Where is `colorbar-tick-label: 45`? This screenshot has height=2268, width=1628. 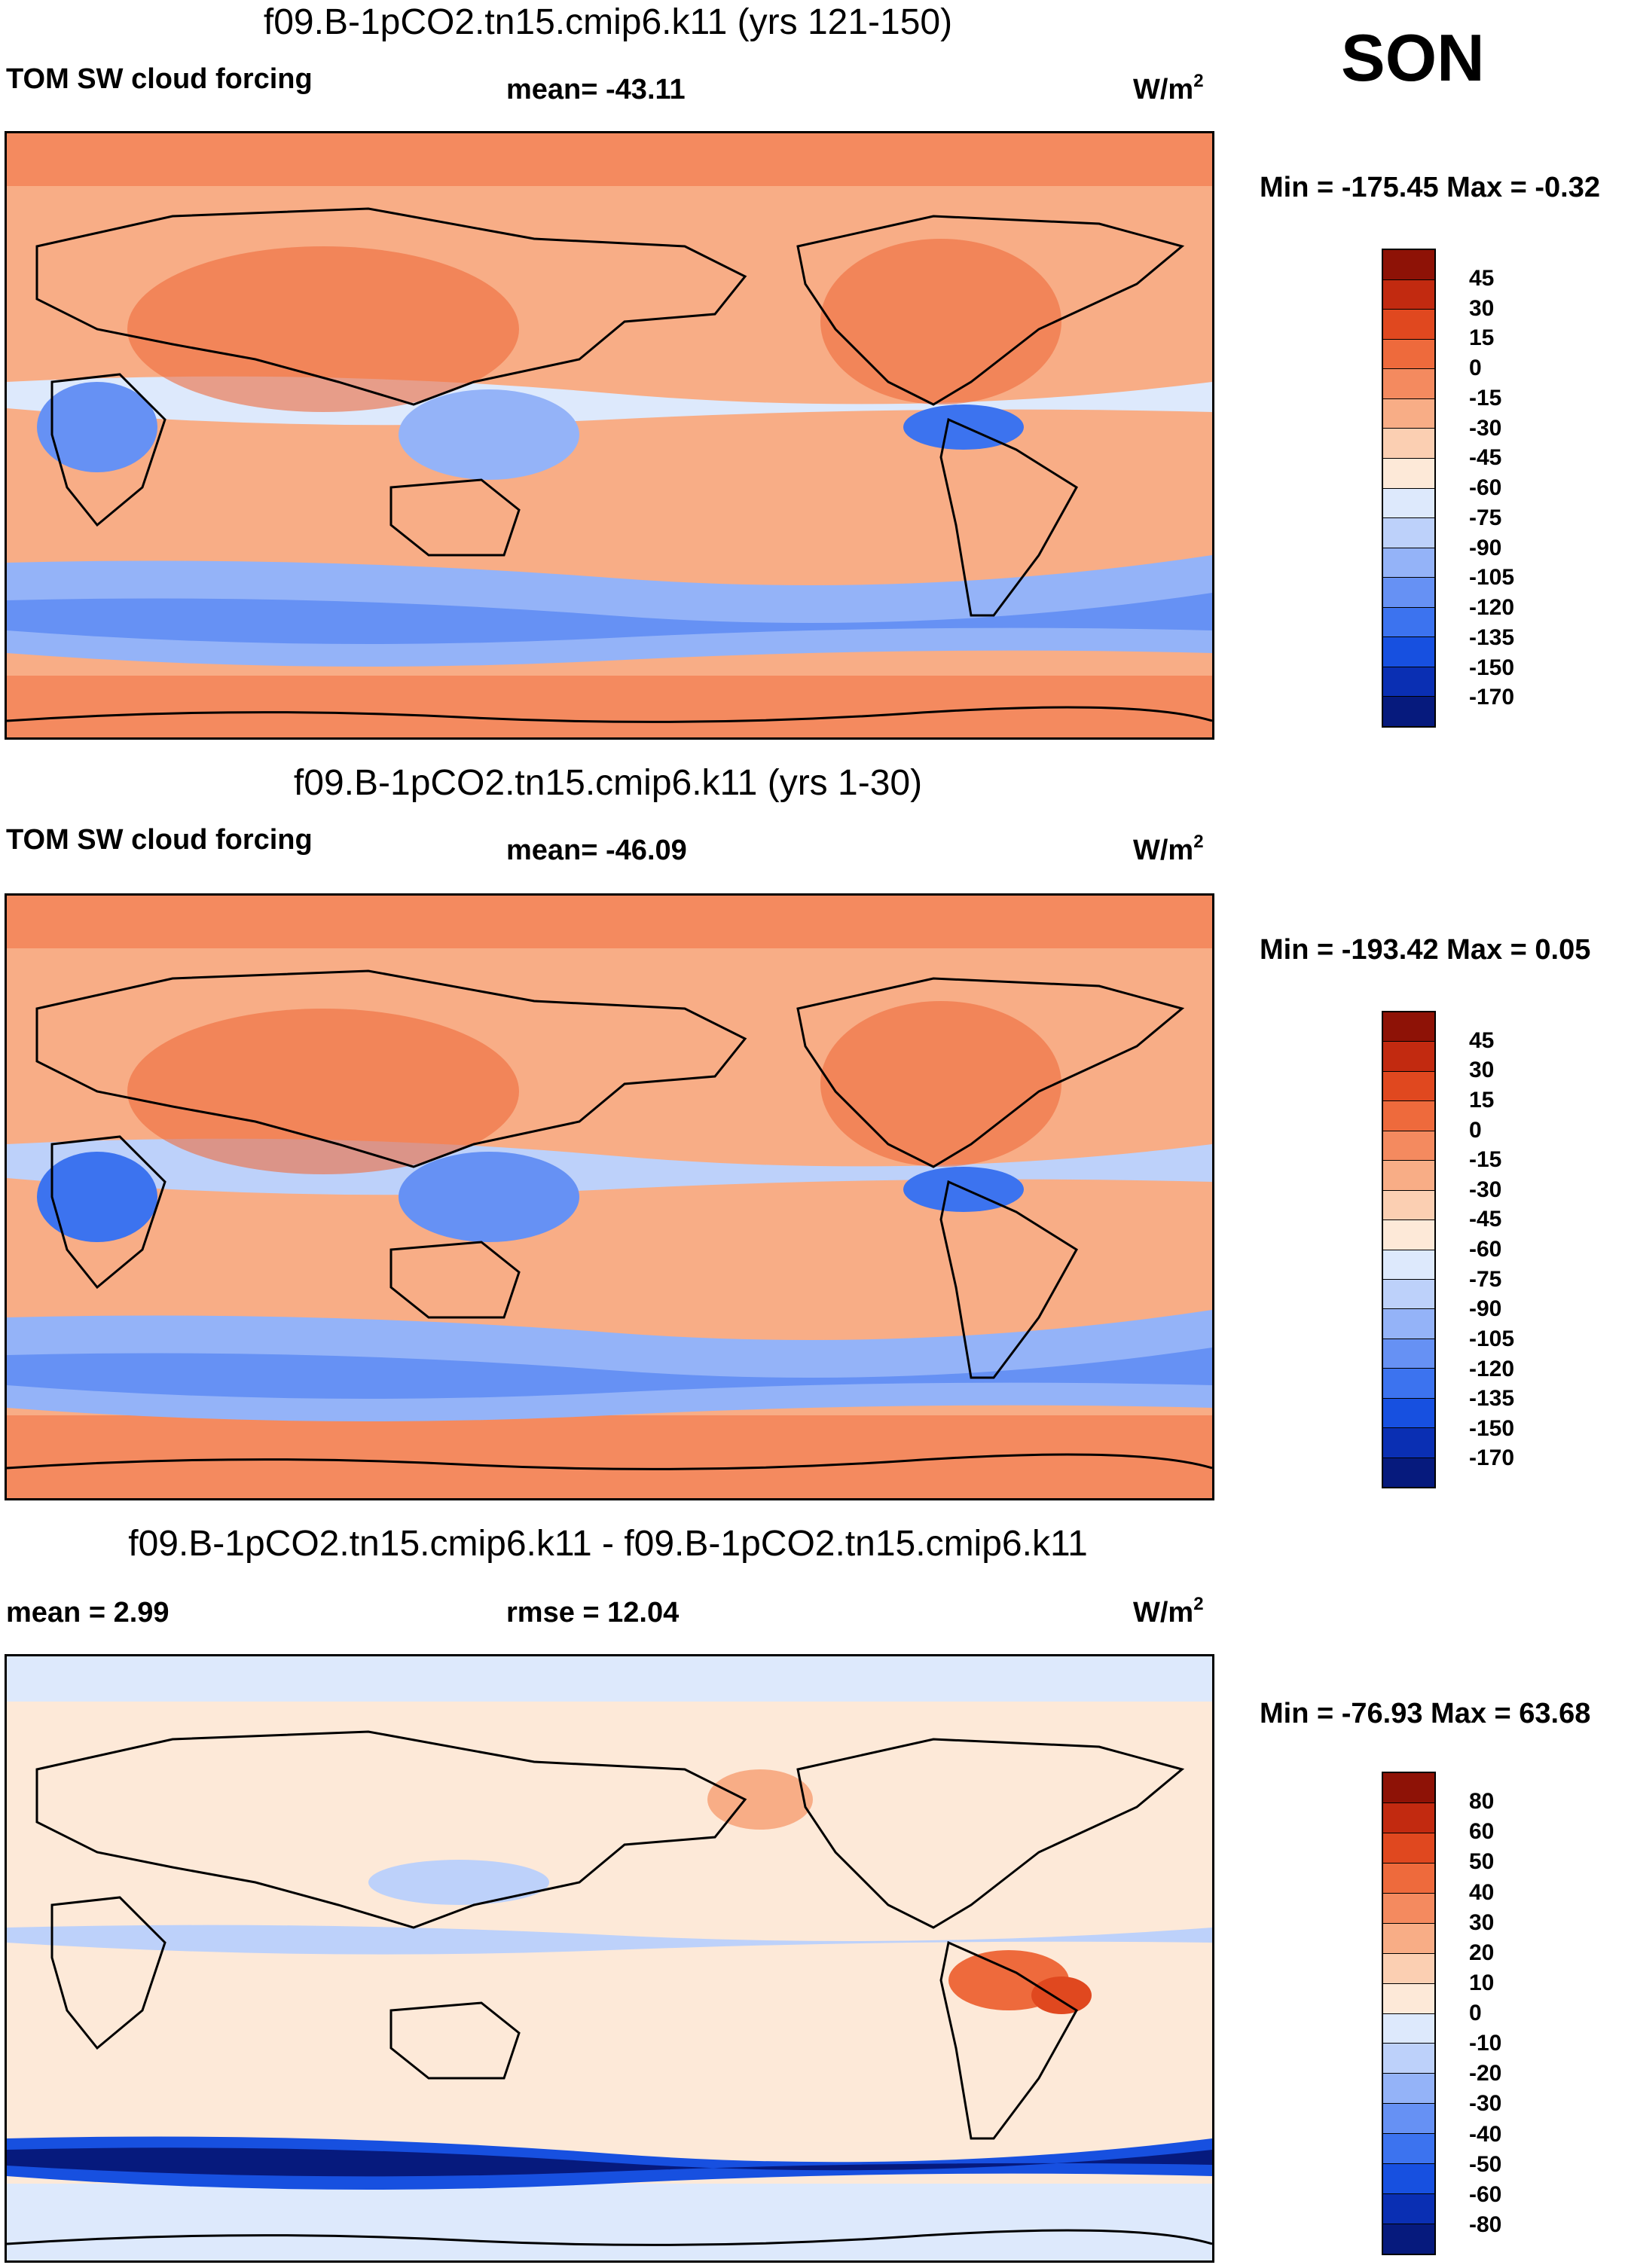
colorbar-tick-label: 45 is located at coordinates (1482, 278).